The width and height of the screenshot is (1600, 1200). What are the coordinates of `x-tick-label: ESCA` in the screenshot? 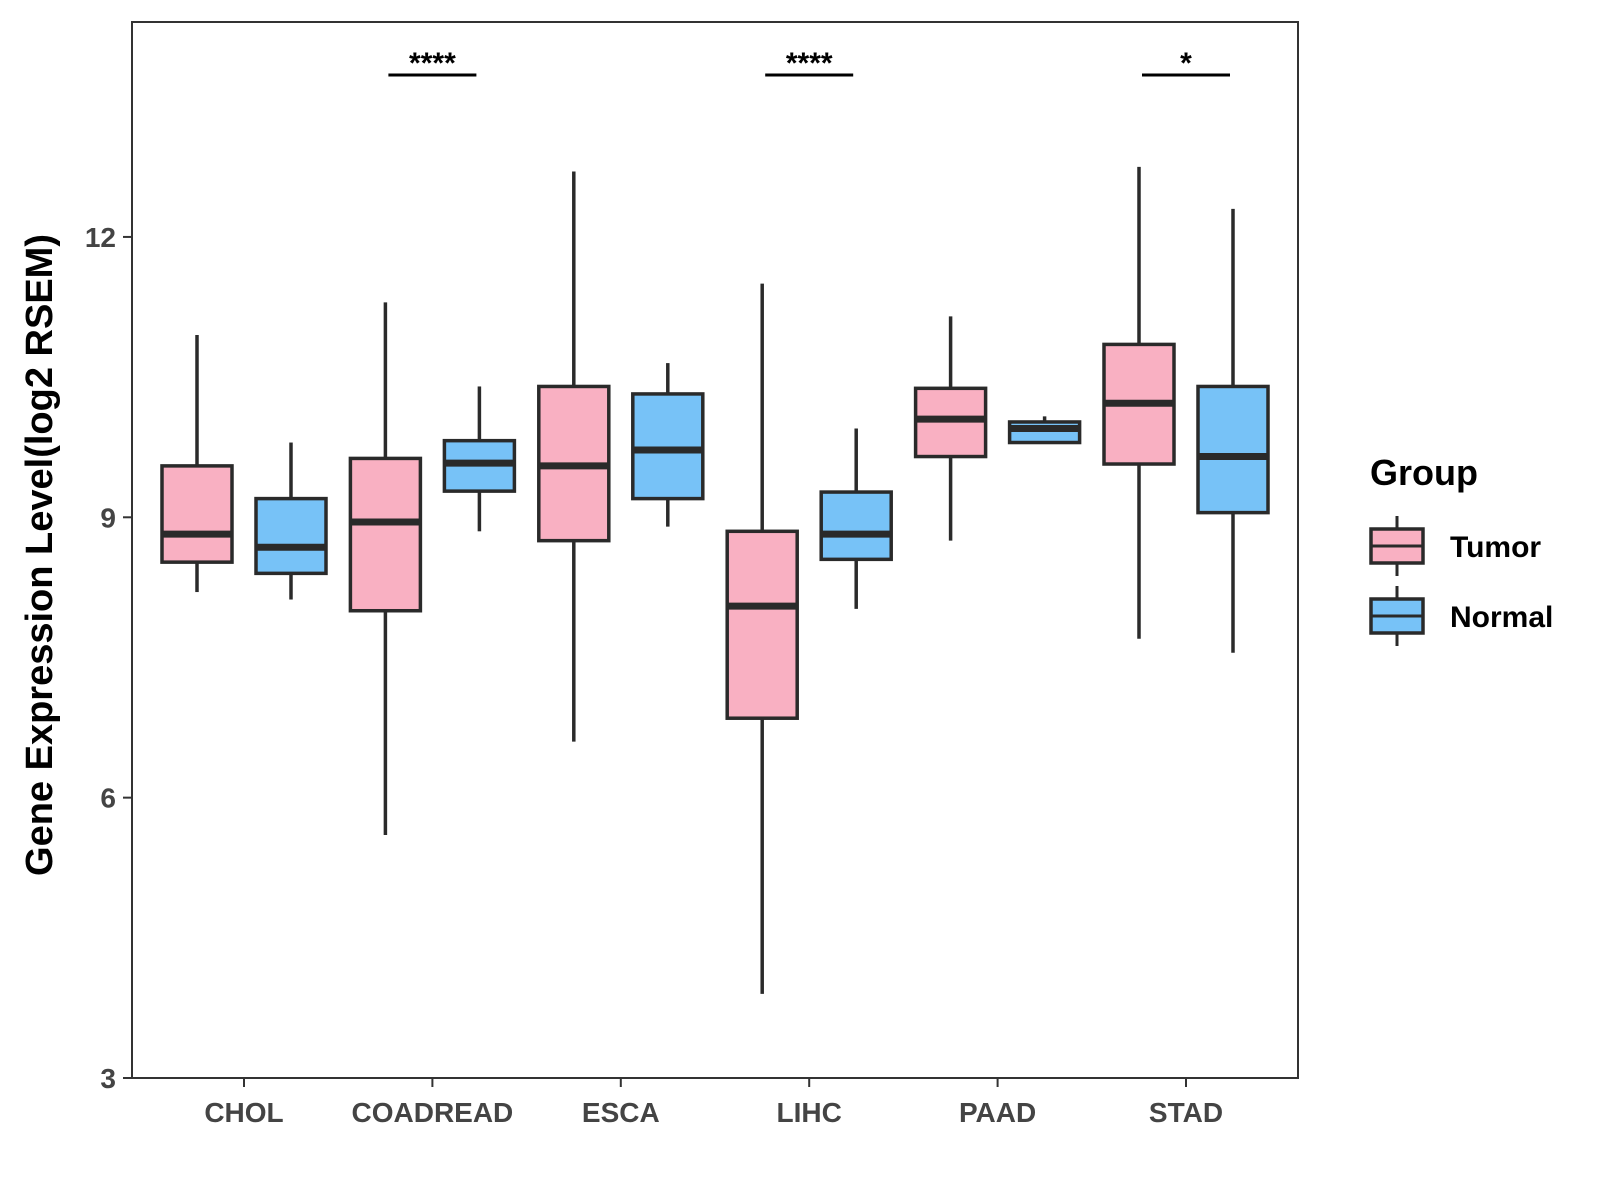 It's located at (621, 1112).